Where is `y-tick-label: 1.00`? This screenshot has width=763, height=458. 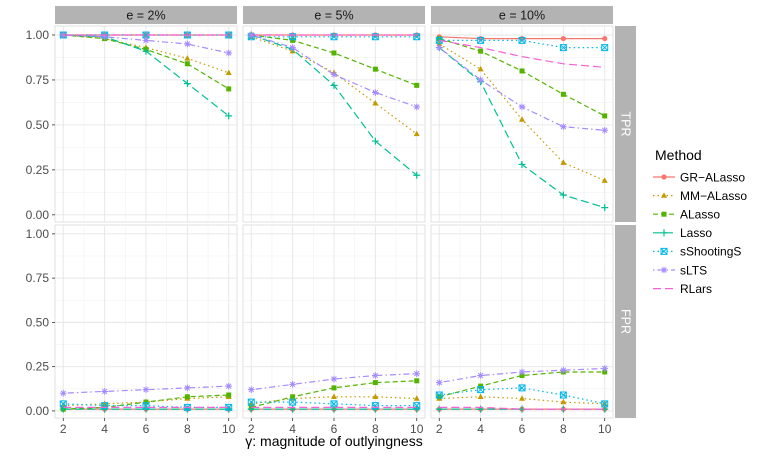
y-tick-label: 1.00 is located at coordinates (38, 35).